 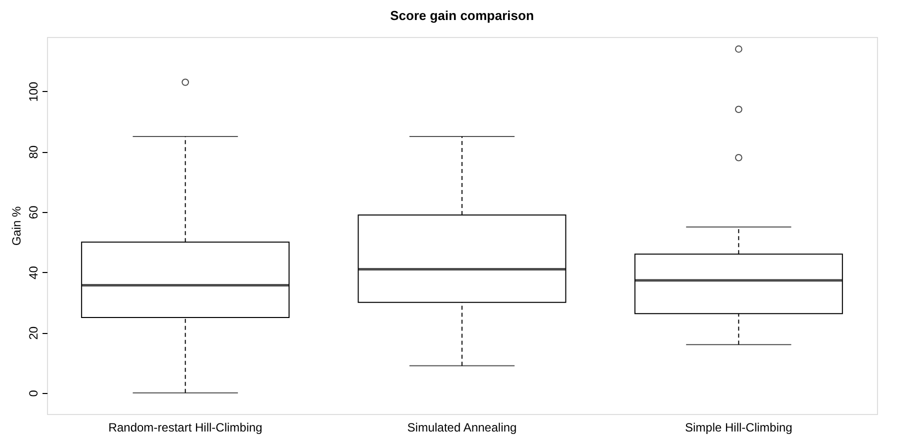 I want to click on x-tick-label: Simple Hill-Climbing, so click(x=738, y=427).